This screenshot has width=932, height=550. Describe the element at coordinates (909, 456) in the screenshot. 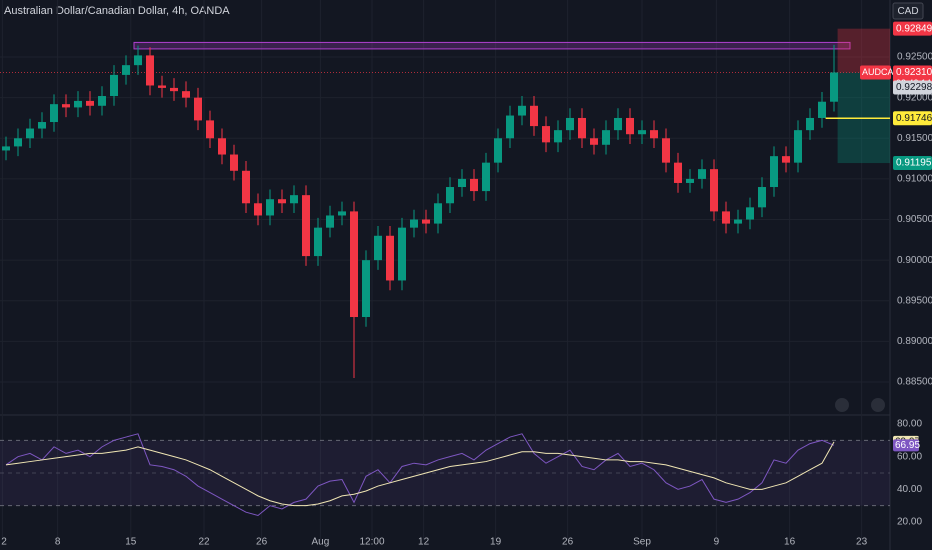

I see `y-tick-label: 60.00` at that location.